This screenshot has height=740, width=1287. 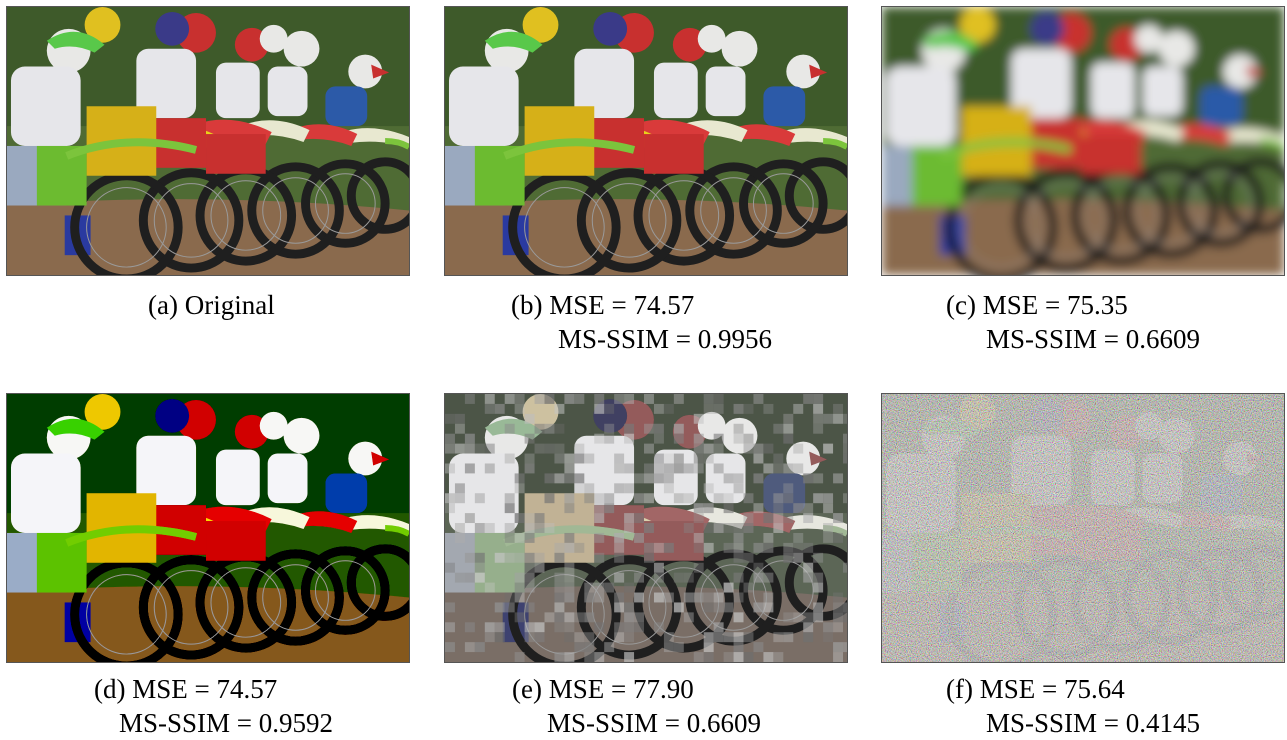 I want to click on panel-e-caption-line2: MS-SSIM = 0.6609, so click(x=654, y=723).